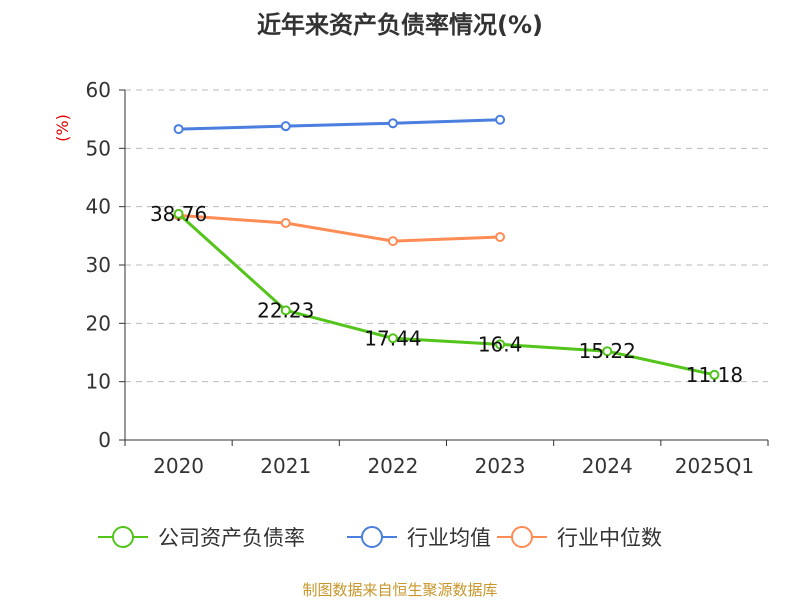  Describe the element at coordinates (500, 466) in the screenshot. I see `x-tick-label: 2023` at that location.